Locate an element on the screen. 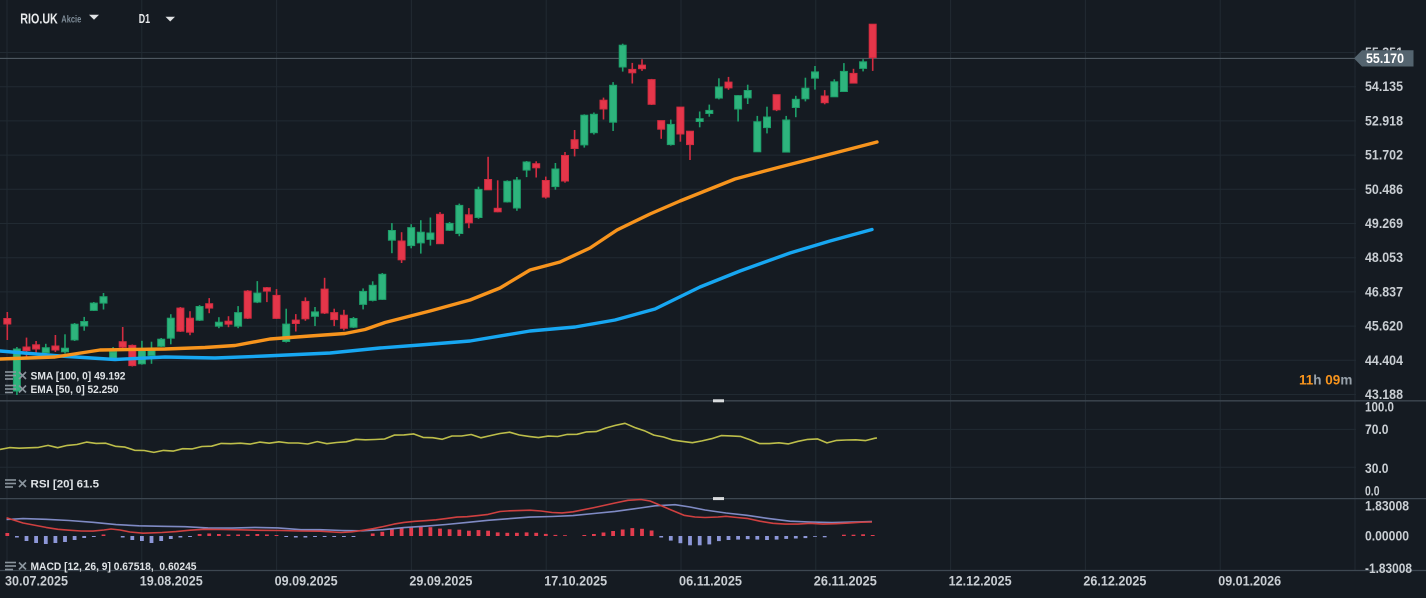 This screenshot has width=1426, height=598. svg-text: 11h 09m is located at coordinates (1325, 380).